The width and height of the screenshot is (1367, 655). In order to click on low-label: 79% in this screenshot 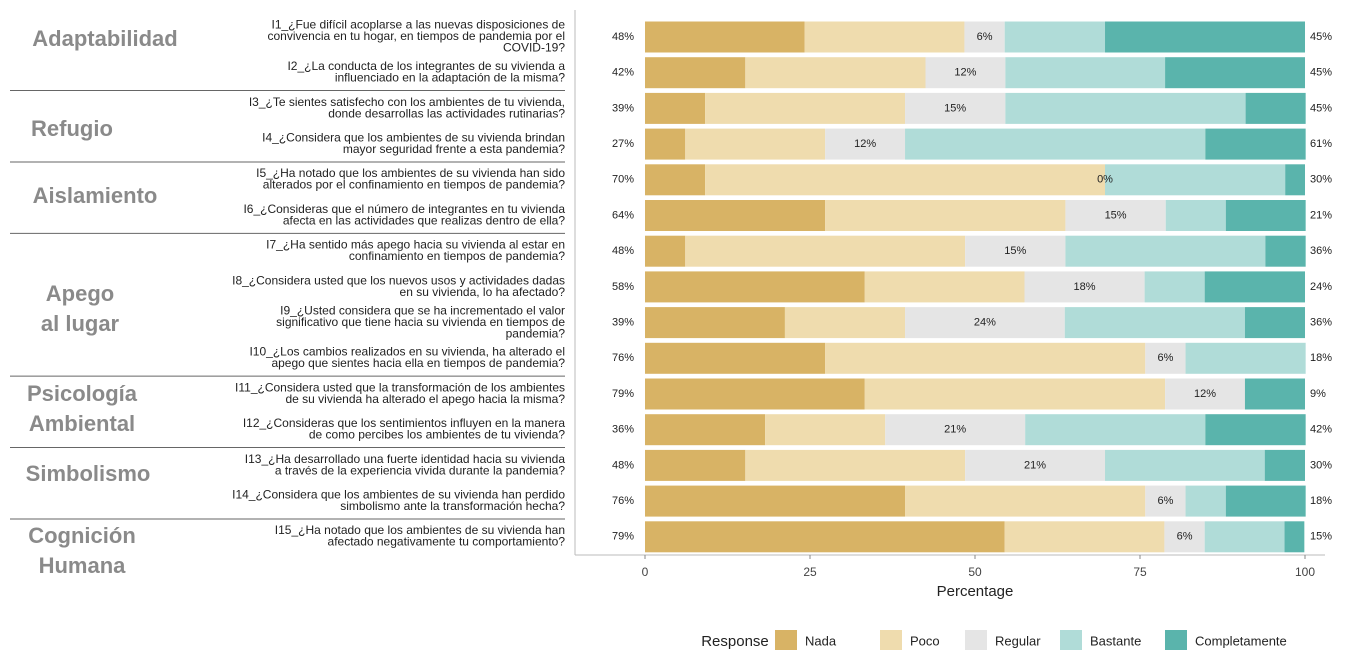, I will do `click(623, 537)`.